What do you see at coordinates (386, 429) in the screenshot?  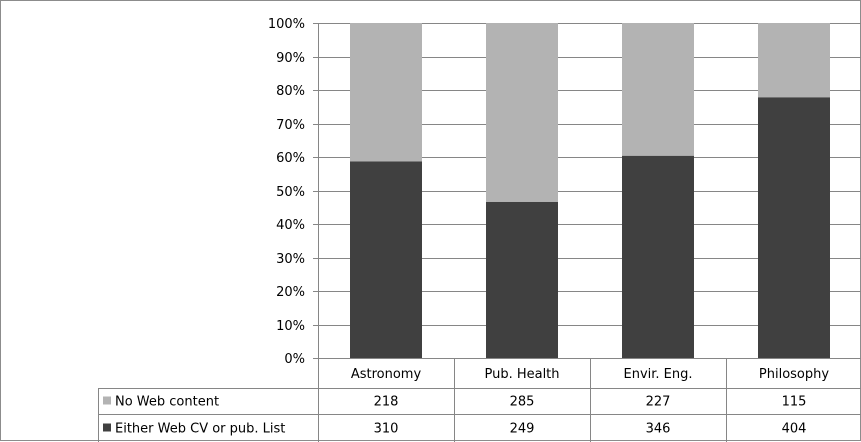 I see `data-table-value: 310` at bounding box center [386, 429].